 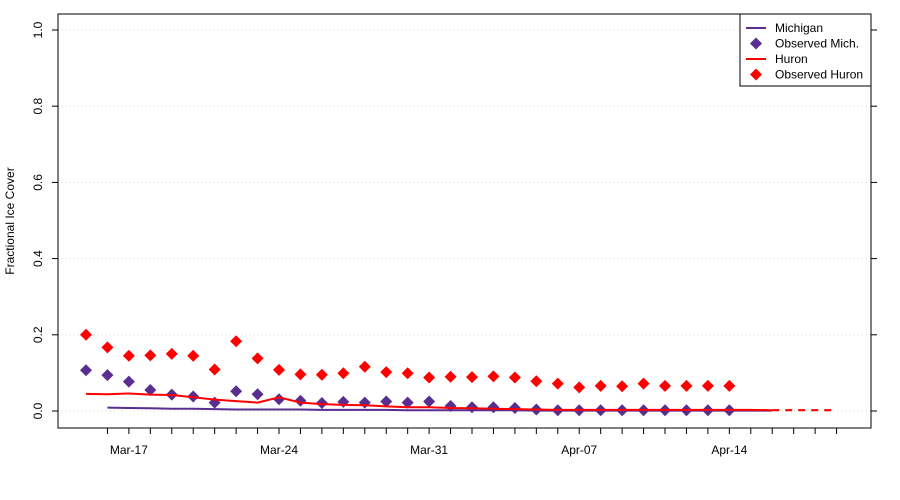 I want to click on x-tick-label: Mar-31, so click(x=429, y=450).